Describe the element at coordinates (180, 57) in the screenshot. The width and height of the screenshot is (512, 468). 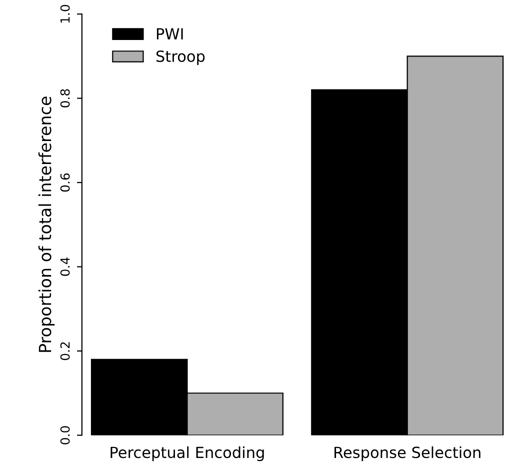
I see `legend-label: Stroop` at that location.